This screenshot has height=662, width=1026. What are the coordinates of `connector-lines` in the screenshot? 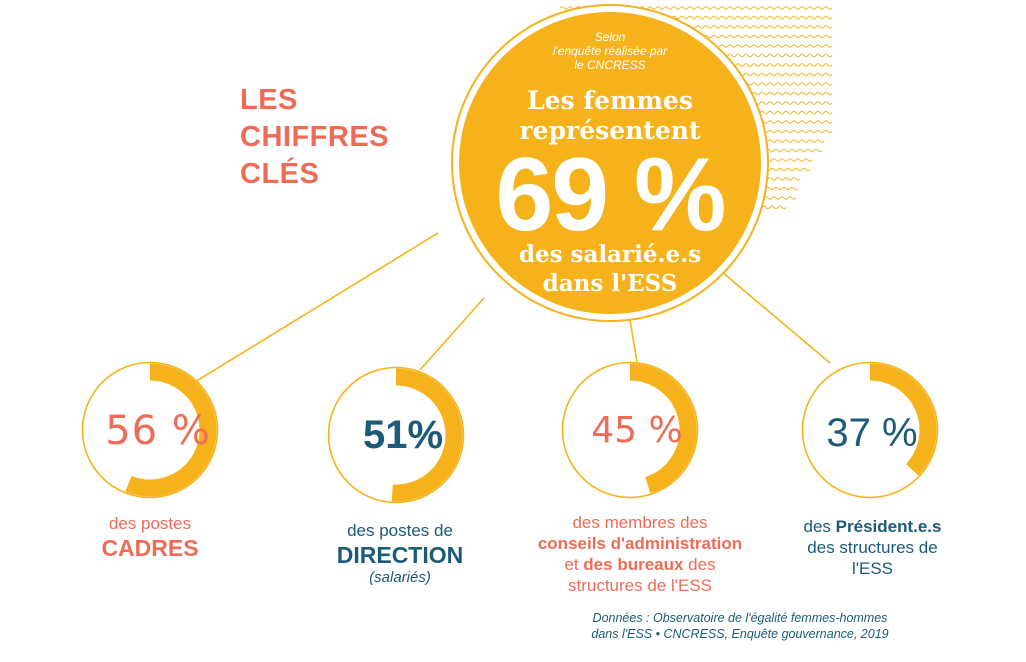 It's located at (510, 309).